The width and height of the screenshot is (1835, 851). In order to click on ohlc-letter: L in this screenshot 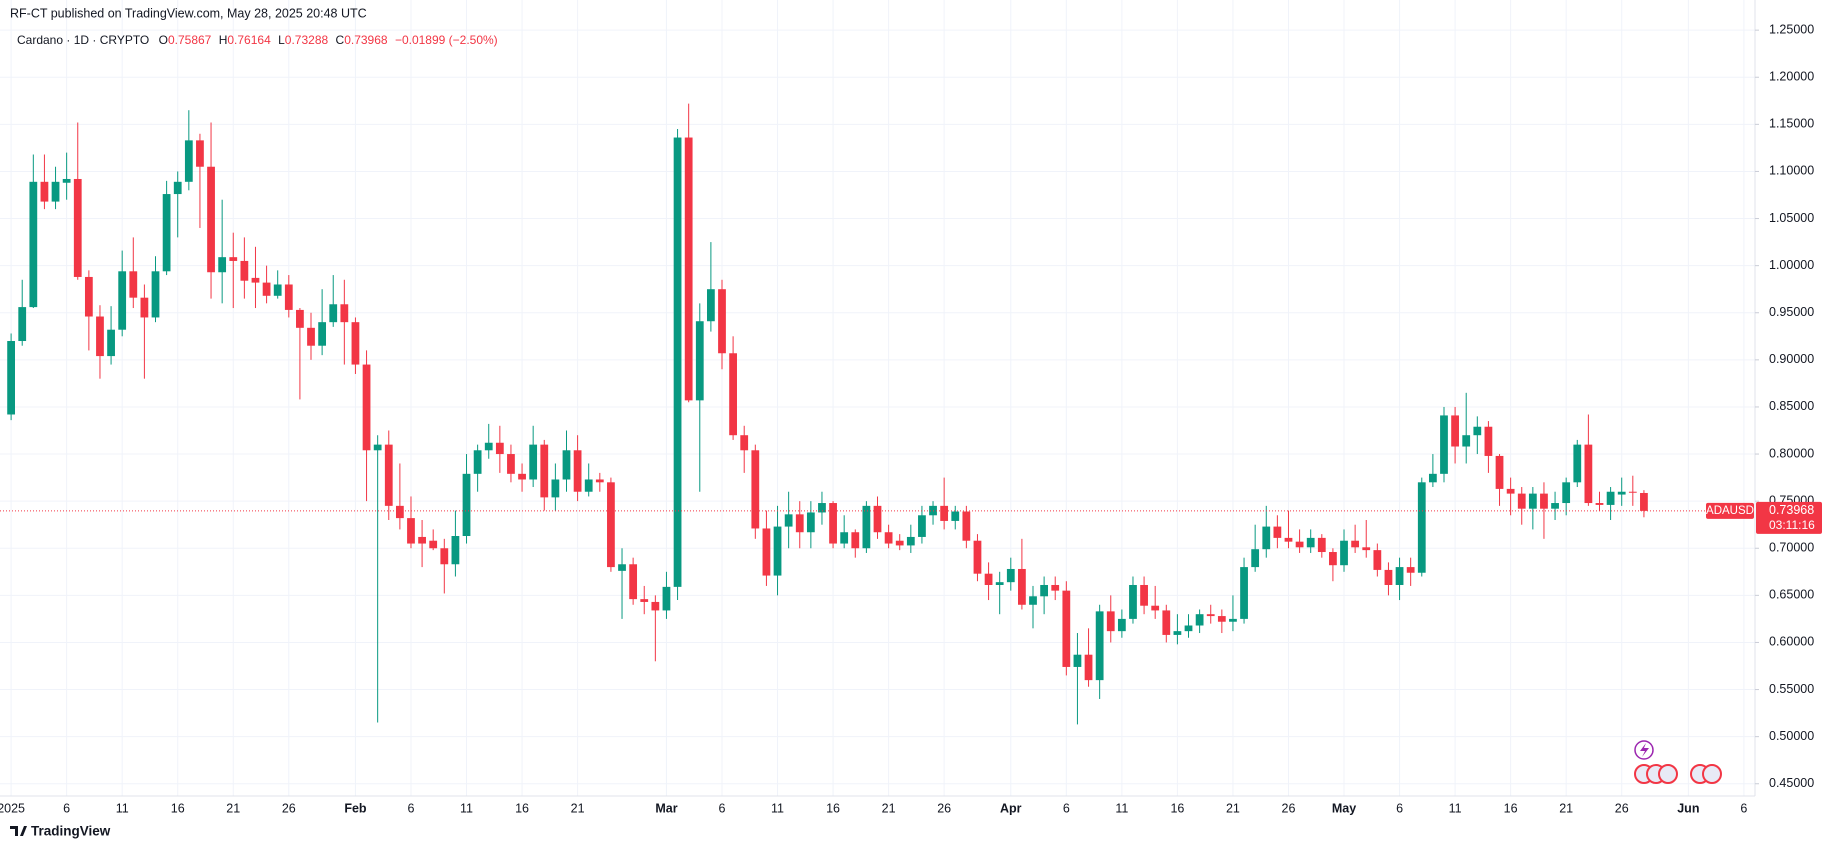, I will do `click(281, 40)`.